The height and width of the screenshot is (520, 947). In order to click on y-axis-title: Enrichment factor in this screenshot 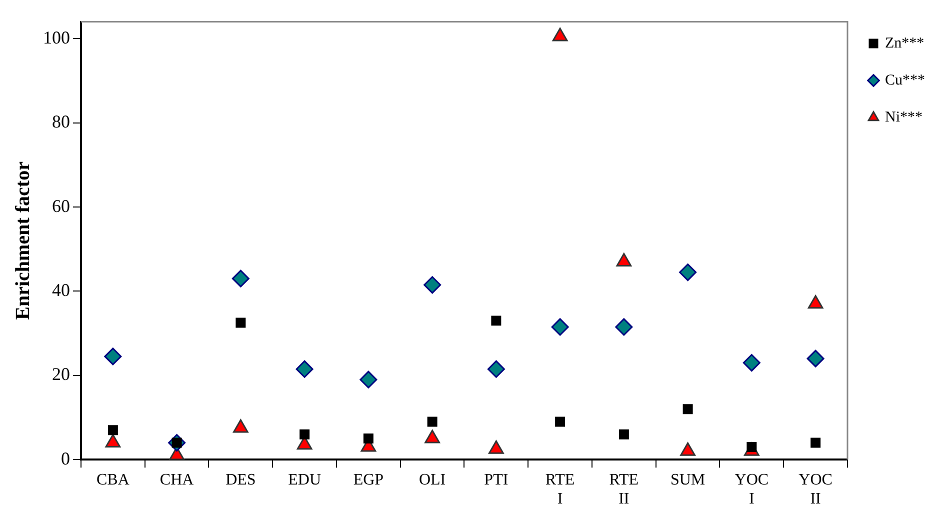, I will do `click(23, 240)`.